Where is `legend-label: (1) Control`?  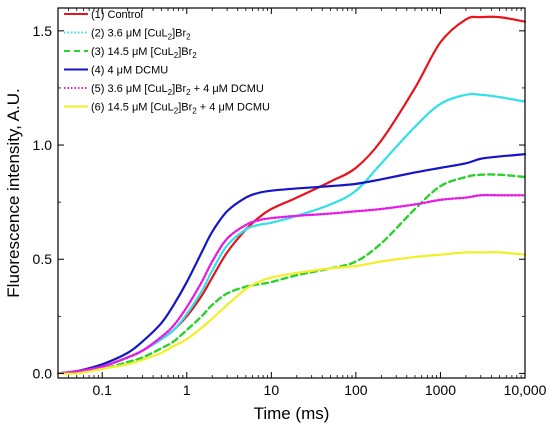 legend-label: (1) Control is located at coordinates (117, 15).